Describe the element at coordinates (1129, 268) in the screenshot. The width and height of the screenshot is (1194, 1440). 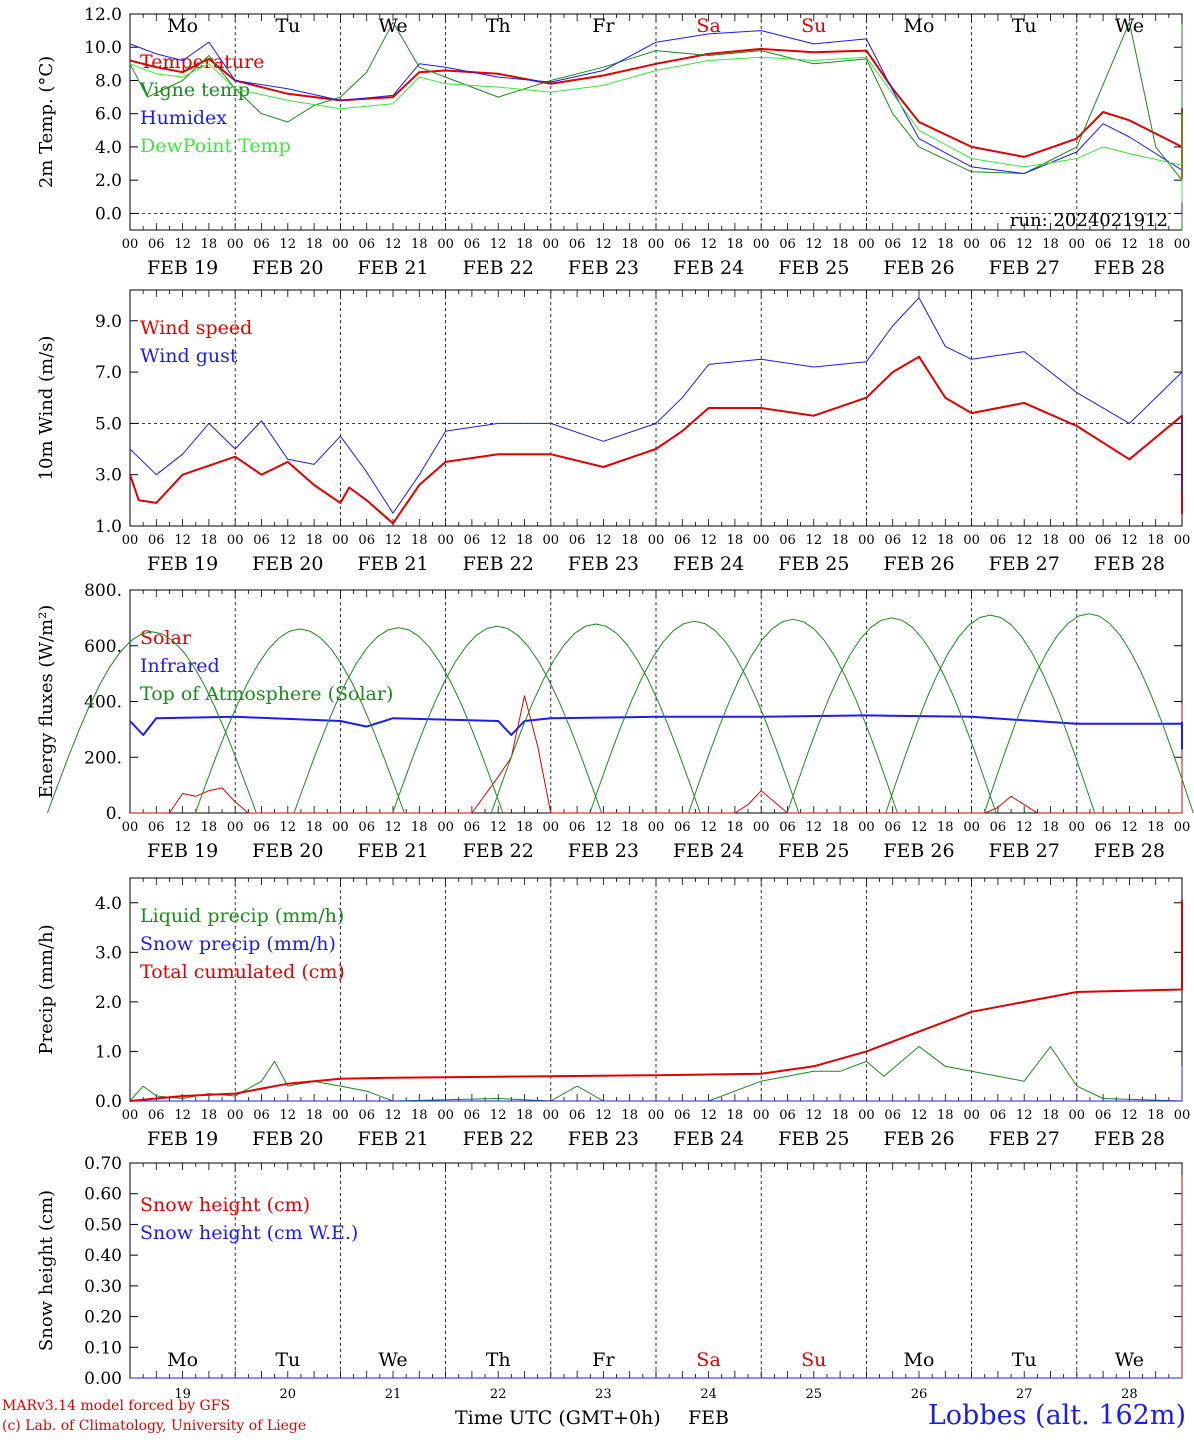
I see `date-label: FEB 28` at that location.